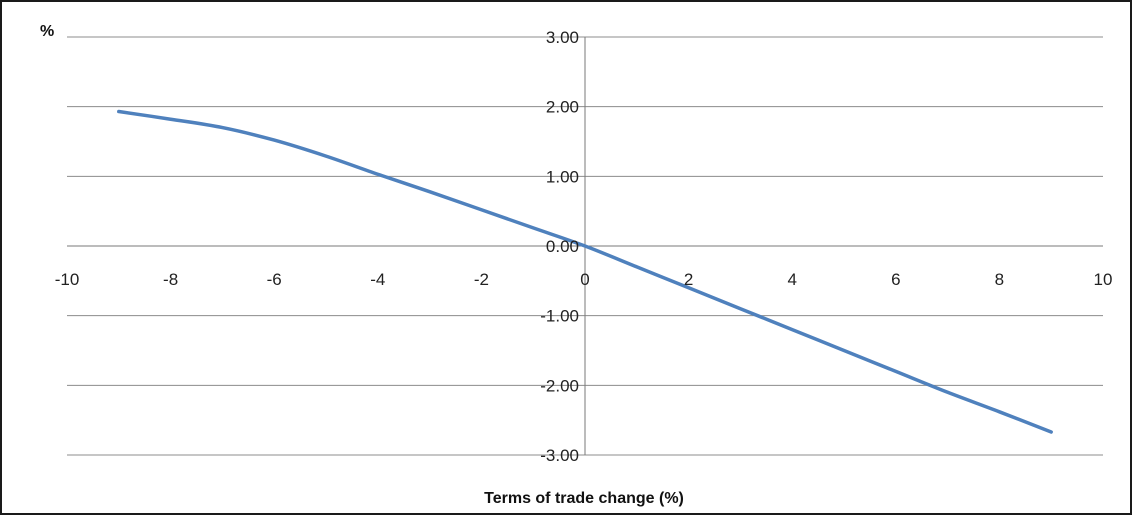 The image size is (1132, 517). Describe the element at coordinates (67, 279) in the screenshot. I see `x-tick-label: -10` at that location.